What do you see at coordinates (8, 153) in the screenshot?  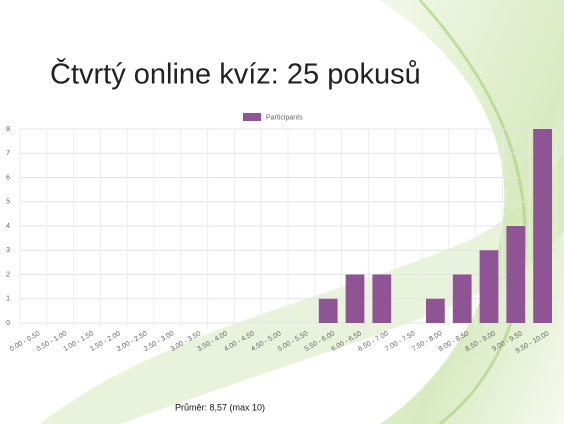 I see `y-tick-label: 7` at bounding box center [8, 153].